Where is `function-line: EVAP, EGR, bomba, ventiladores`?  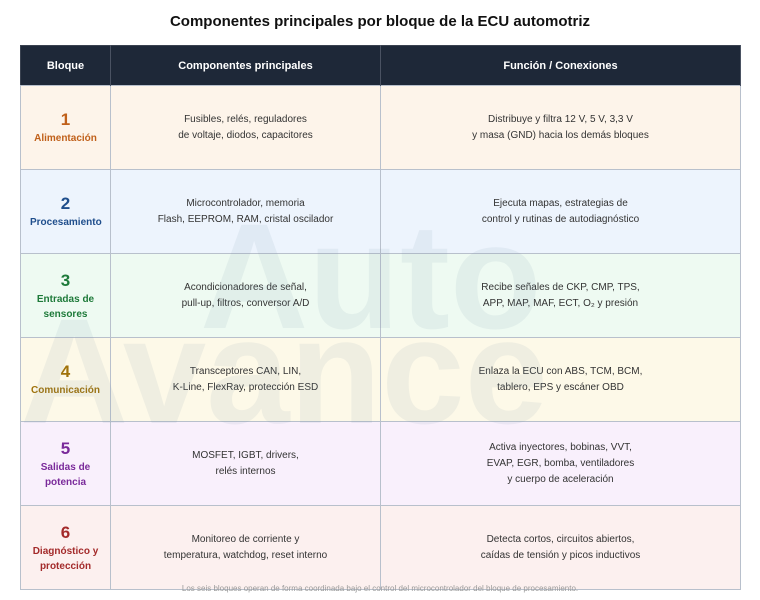
function-line: EVAP, EGR, bomba, ventiladores is located at coordinates (560, 463).